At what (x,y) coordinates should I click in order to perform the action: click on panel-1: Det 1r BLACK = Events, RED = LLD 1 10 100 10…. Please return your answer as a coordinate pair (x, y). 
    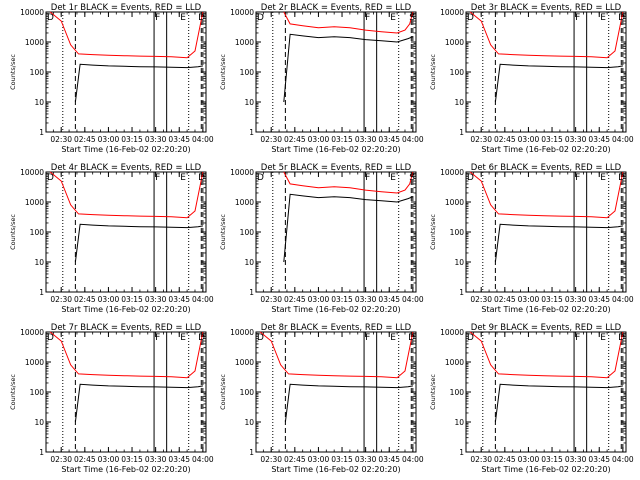
    Looking at the image, I should click on (111, 78).